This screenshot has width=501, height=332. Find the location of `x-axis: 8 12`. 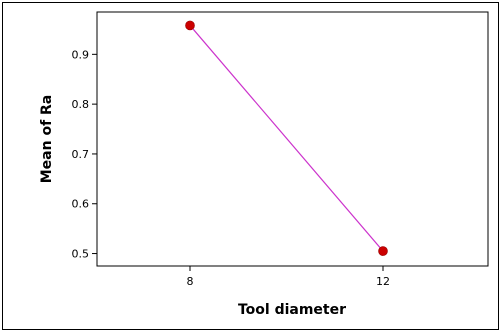

x-axis: 8 12 is located at coordinates (288, 277).